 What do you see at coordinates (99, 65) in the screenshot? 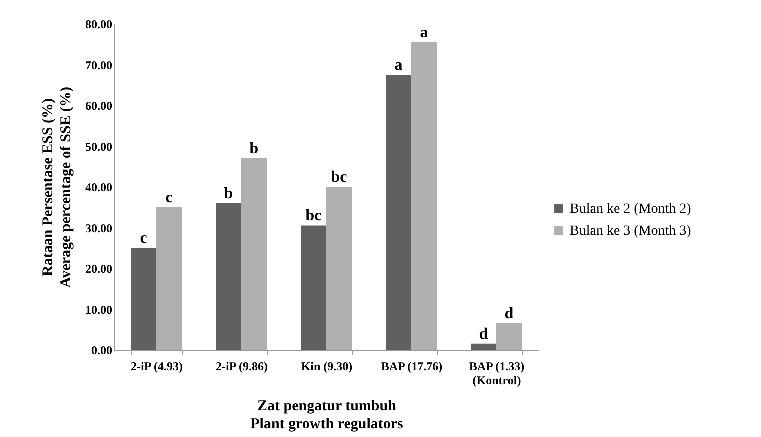
I see `y-tick-label: 70.00` at bounding box center [99, 65].